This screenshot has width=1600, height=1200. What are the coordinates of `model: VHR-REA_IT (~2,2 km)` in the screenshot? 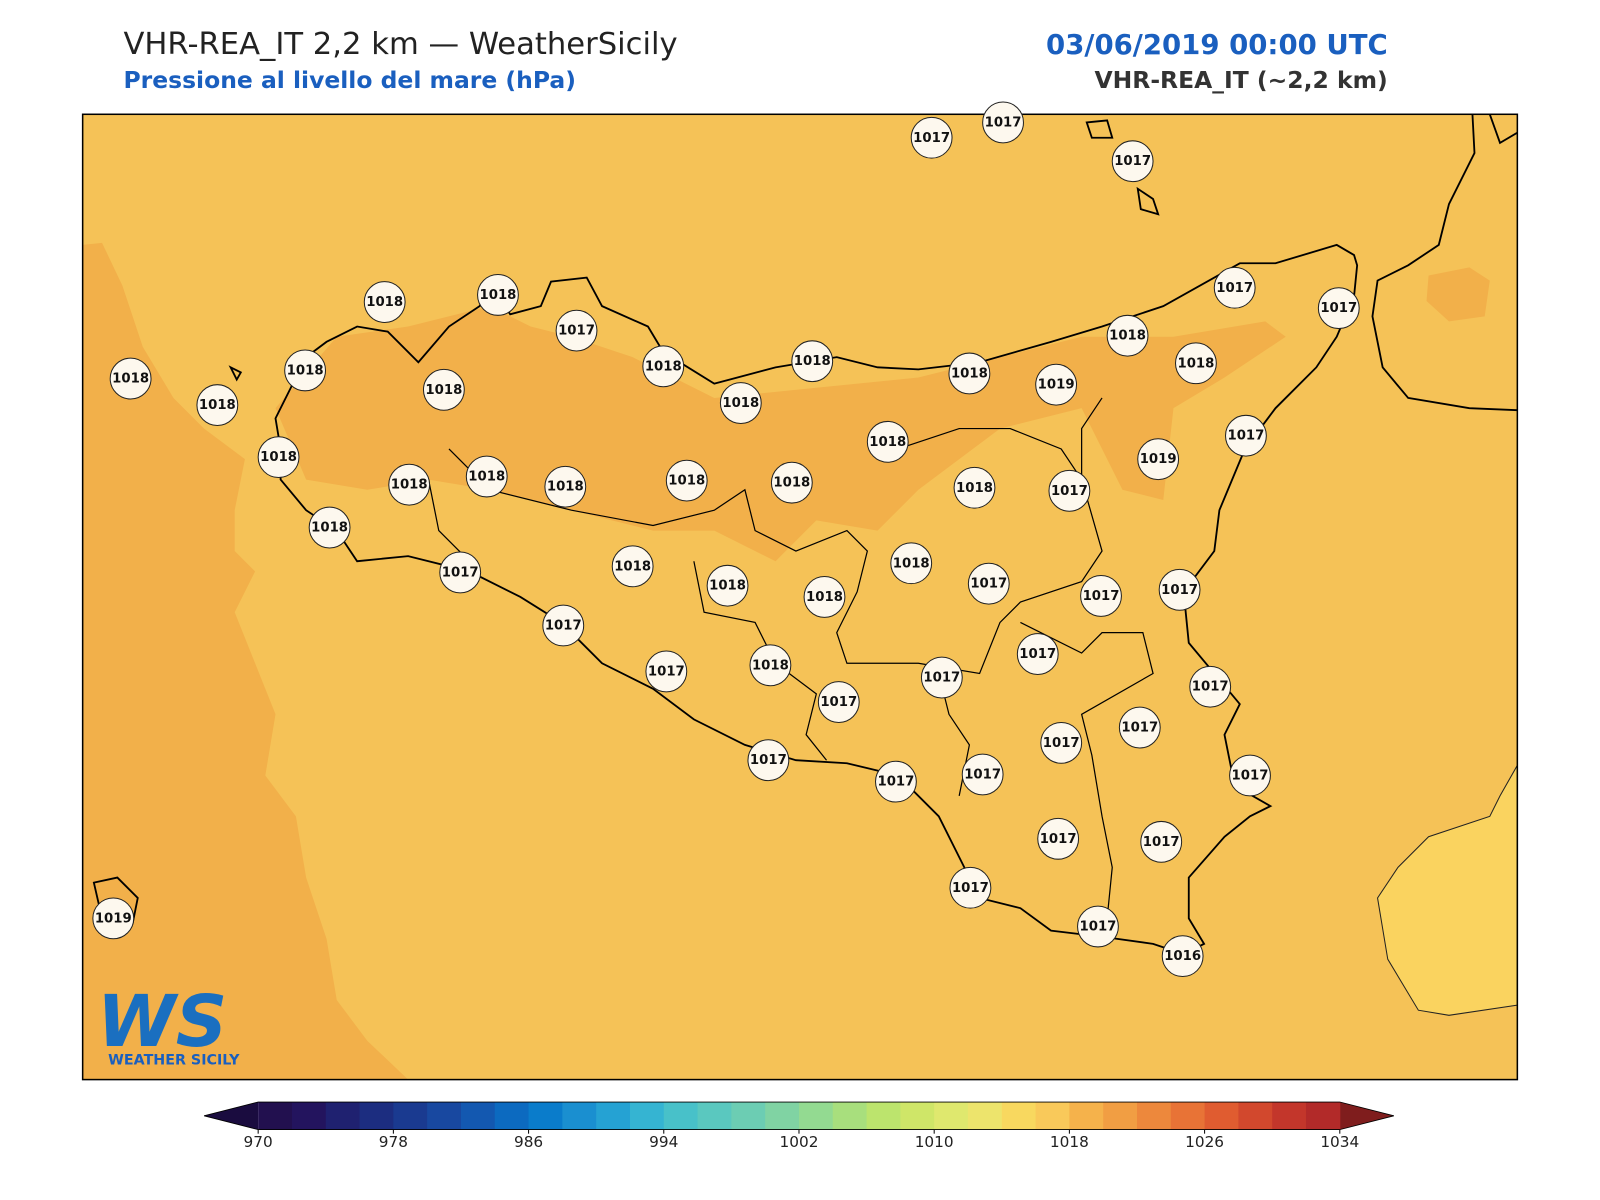 It's located at (1240, 80).